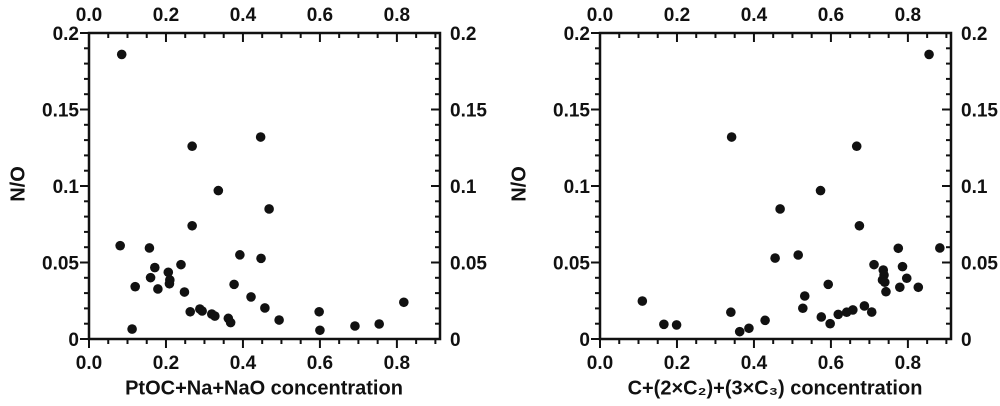 The height and width of the screenshot is (406, 1000). Describe the element at coordinates (89, 363) in the screenshot. I see `x-tick-label: 0.0` at that location.